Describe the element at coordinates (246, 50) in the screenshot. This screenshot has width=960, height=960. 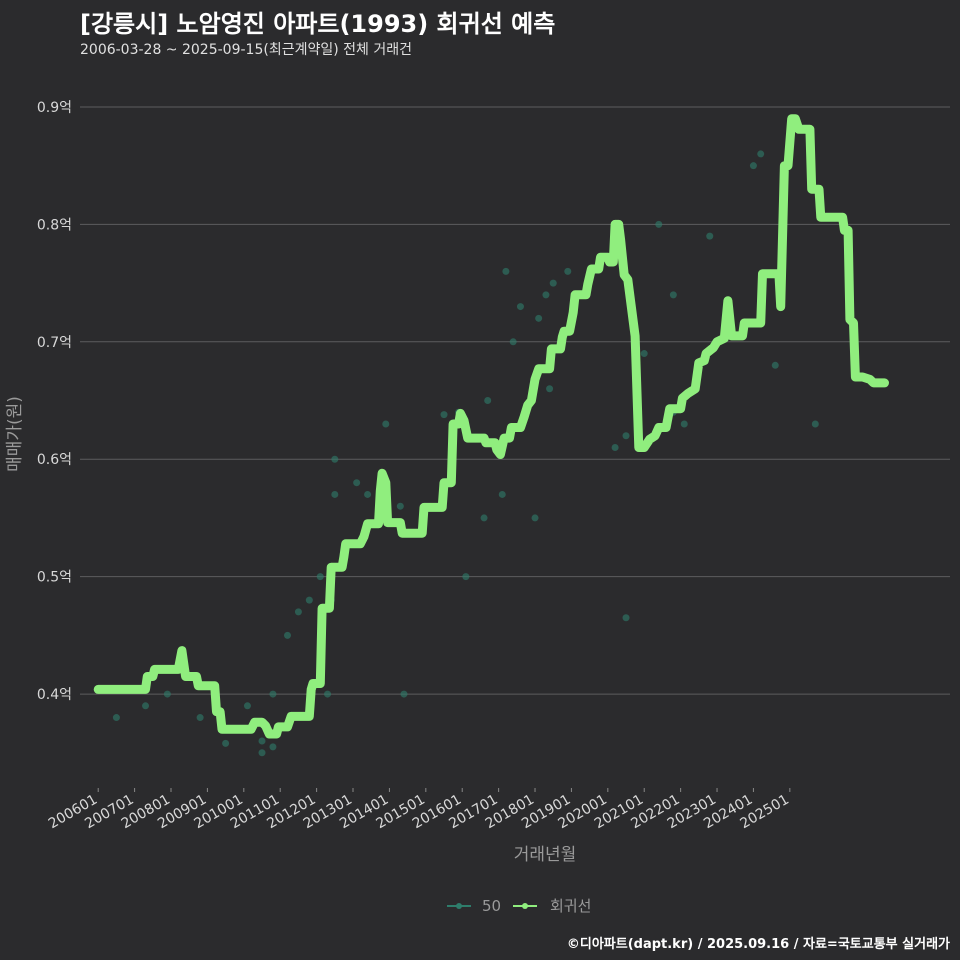
I see `chart-subtitle: 2006-03-28 ~ 2025-09-15(최근계약일) 전체 거래건` at that location.